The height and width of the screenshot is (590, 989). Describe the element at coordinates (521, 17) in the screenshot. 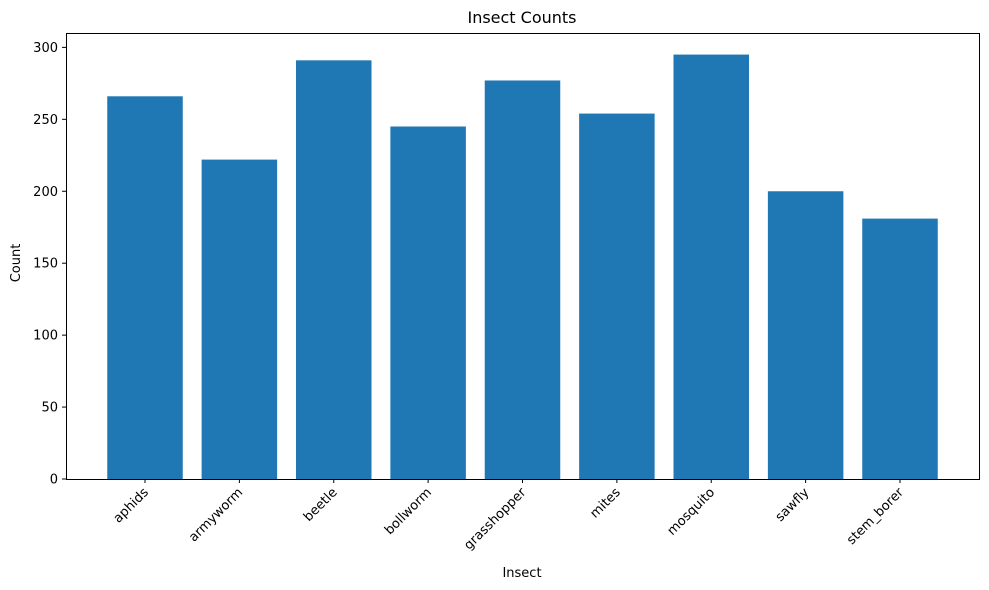

I see `chart-title: Insect Counts` at that location.